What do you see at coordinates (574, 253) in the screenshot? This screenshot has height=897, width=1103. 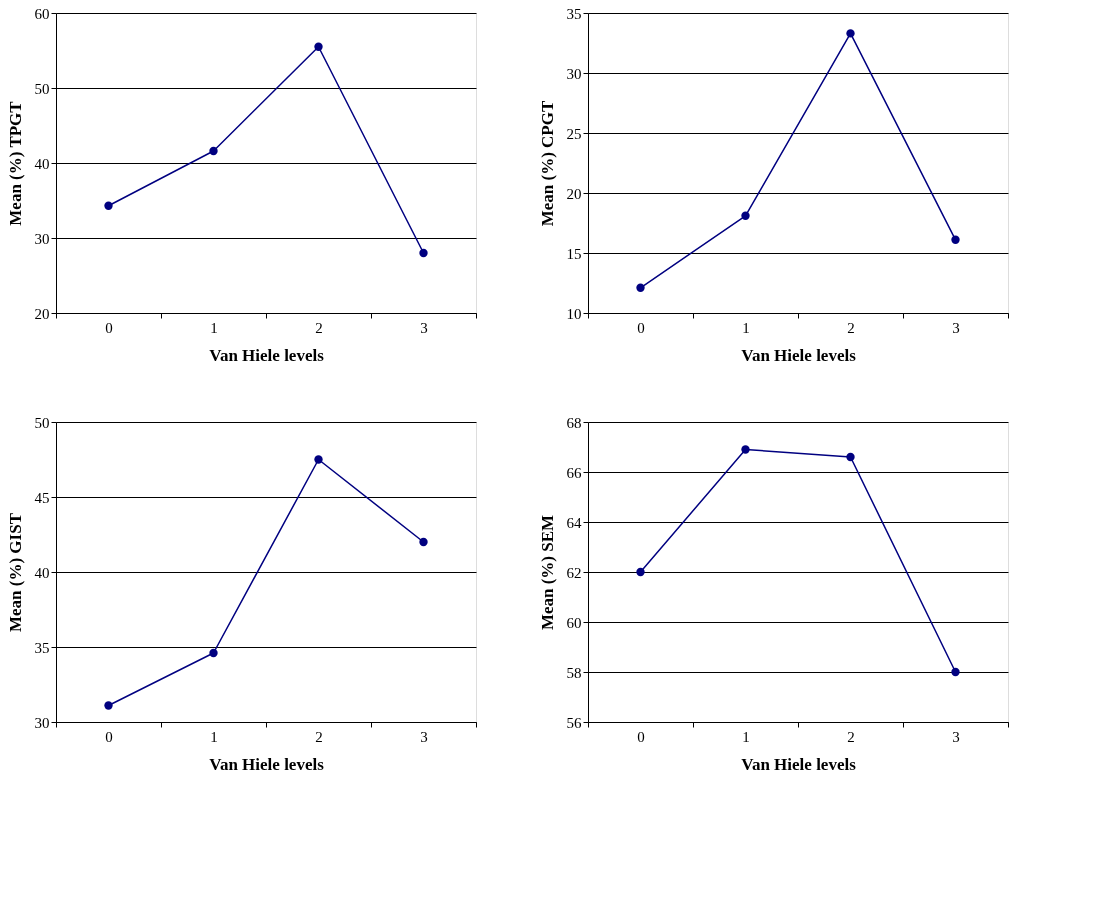 I see `y-tick-label: 15` at bounding box center [574, 253].